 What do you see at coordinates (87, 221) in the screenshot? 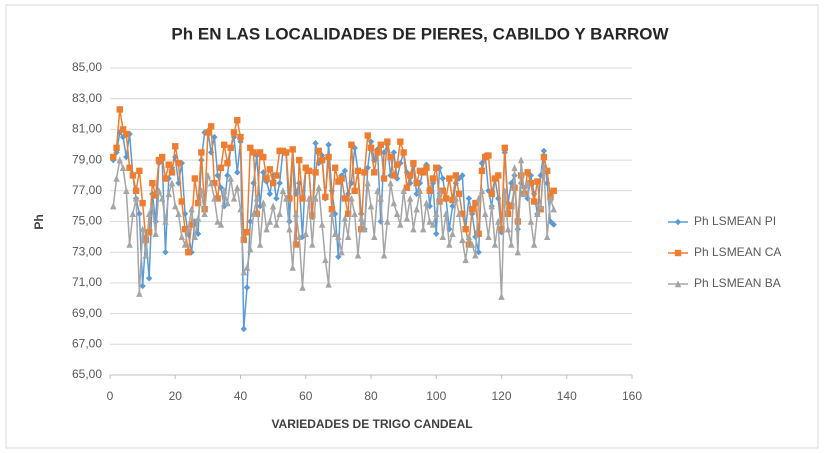
I see `y-tick-label: 75,00` at bounding box center [87, 221].